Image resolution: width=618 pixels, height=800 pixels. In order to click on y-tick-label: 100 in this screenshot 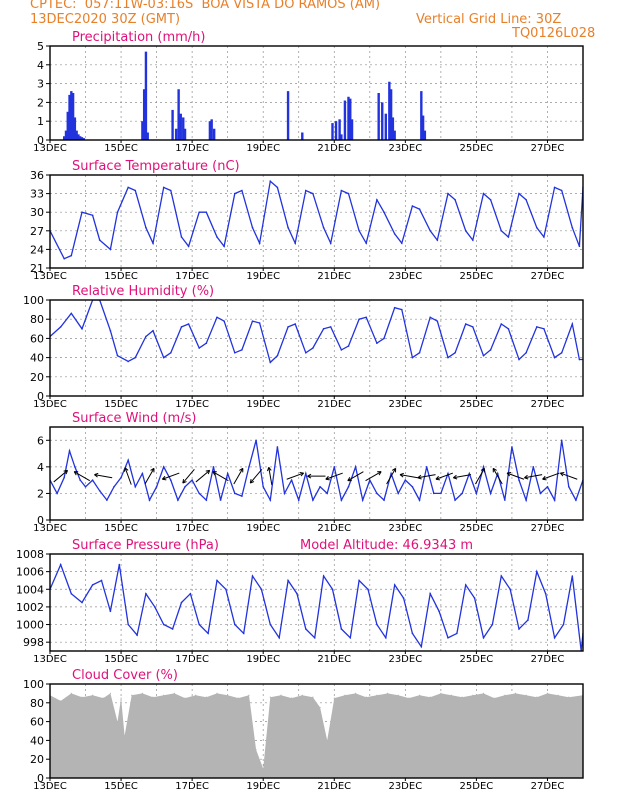, I will do `click(33, 300)`.